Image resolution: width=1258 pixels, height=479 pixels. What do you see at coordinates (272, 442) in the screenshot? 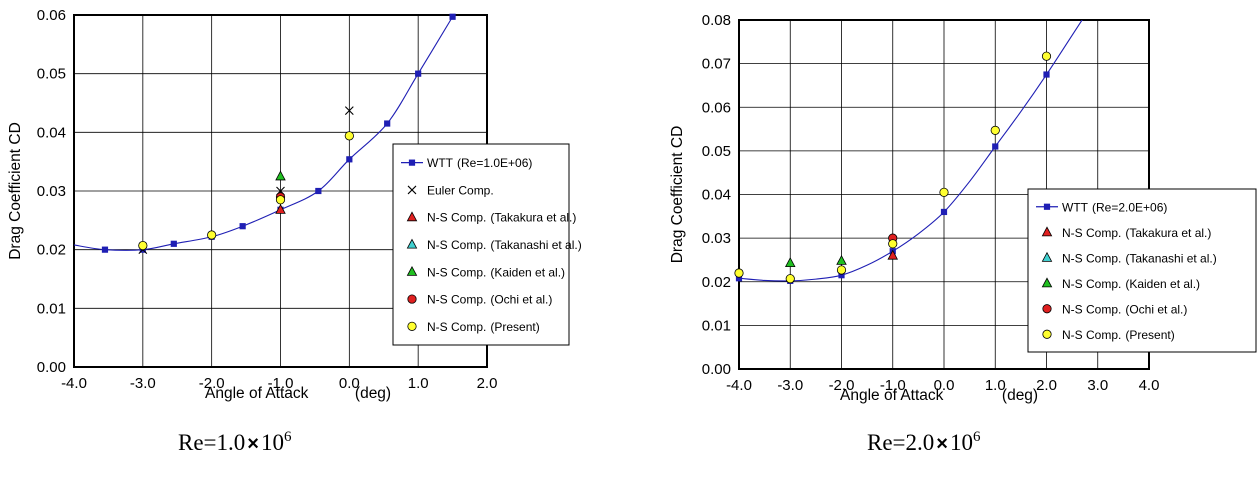
I see `caption-power: 10` at bounding box center [272, 442].